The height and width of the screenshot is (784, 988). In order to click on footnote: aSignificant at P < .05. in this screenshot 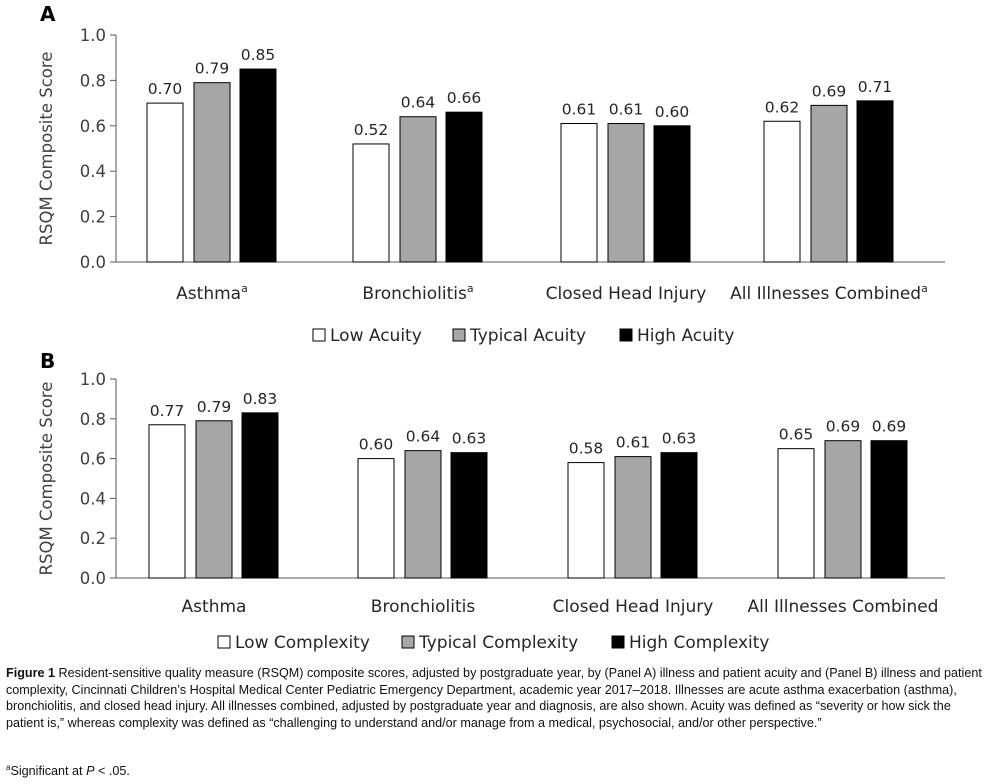, I will do `click(68, 770)`.